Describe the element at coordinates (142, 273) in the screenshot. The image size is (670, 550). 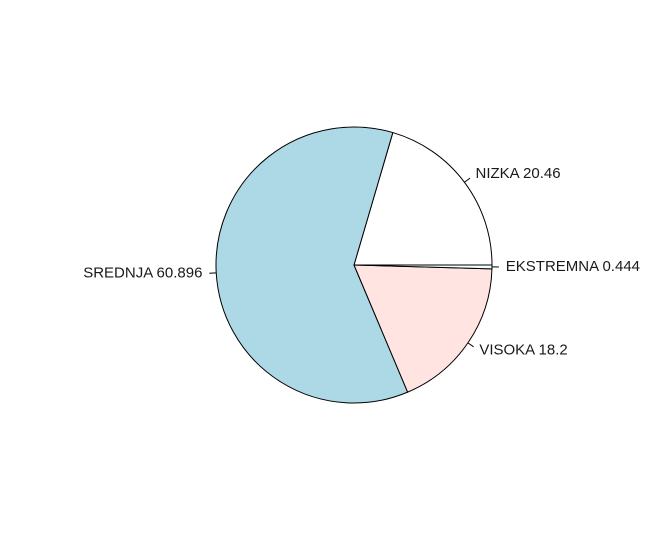
I see `pie-label-srednja: SREDNJA 60.896` at that location.